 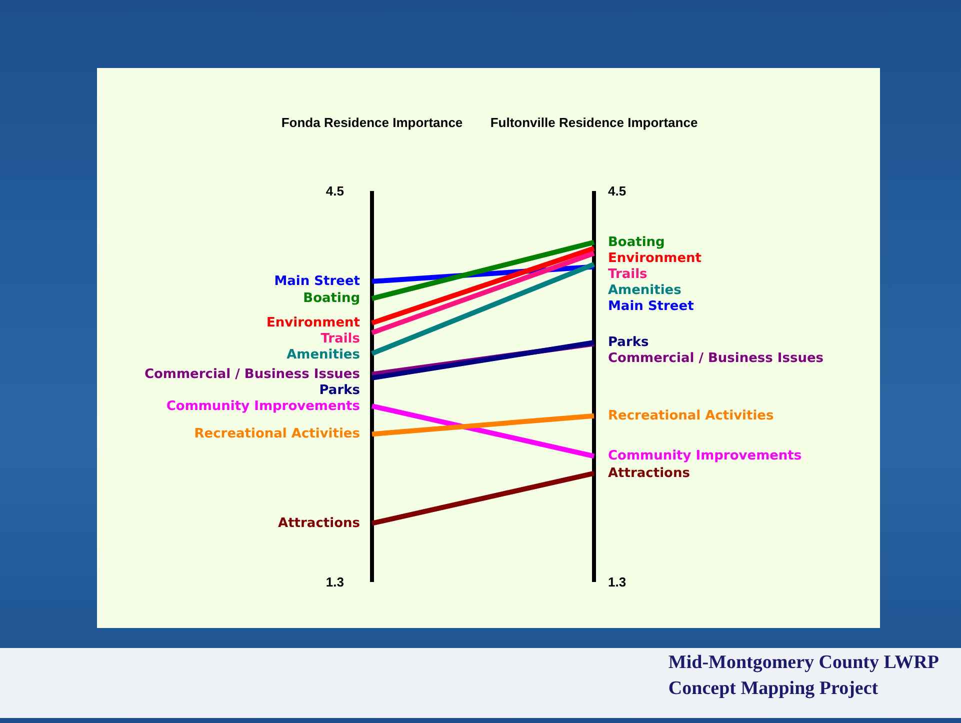 I want to click on text: Boating, so click(x=636, y=242).